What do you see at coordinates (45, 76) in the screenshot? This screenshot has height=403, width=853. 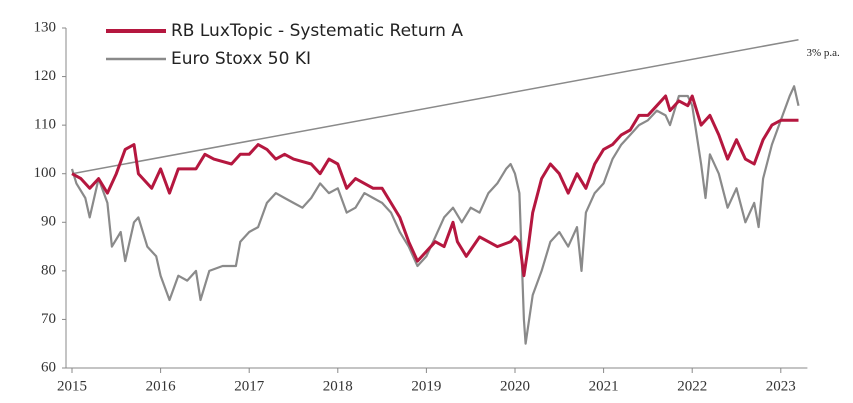 I see `y-tick-label: 120` at bounding box center [45, 76].